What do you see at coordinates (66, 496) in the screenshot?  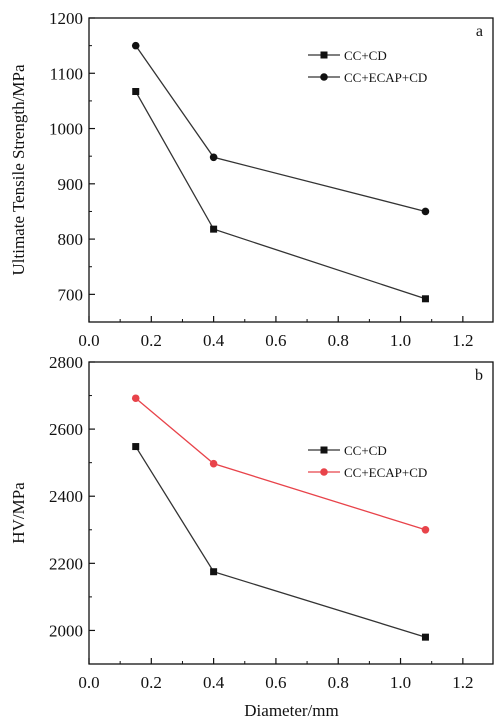 I see `y-tick-label: 2400` at bounding box center [66, 496].